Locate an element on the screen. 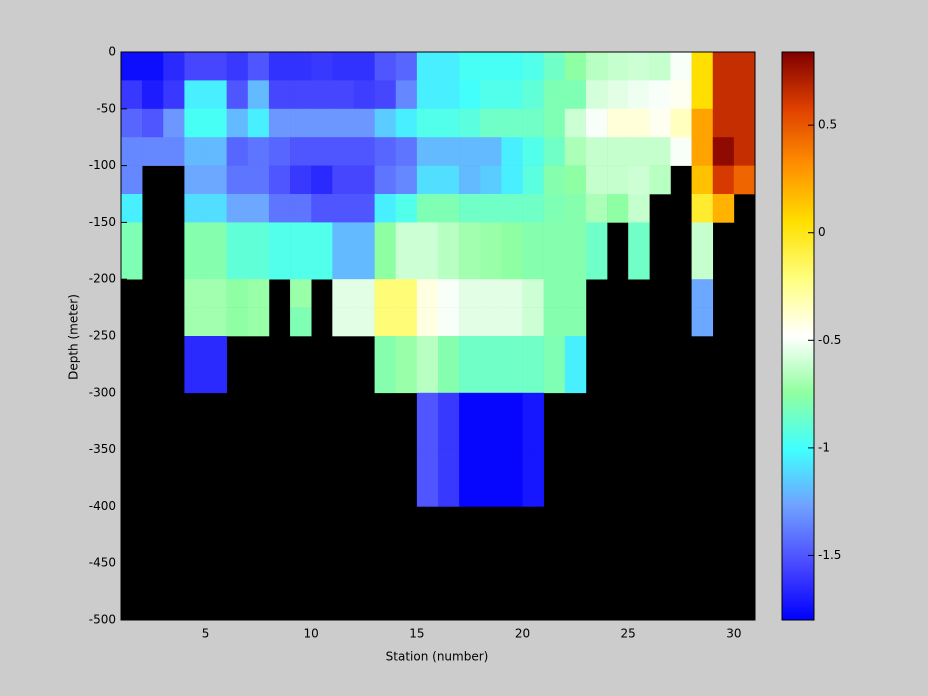  colorbar-tick-label: -1.5 is located at coordinates (829, 555).